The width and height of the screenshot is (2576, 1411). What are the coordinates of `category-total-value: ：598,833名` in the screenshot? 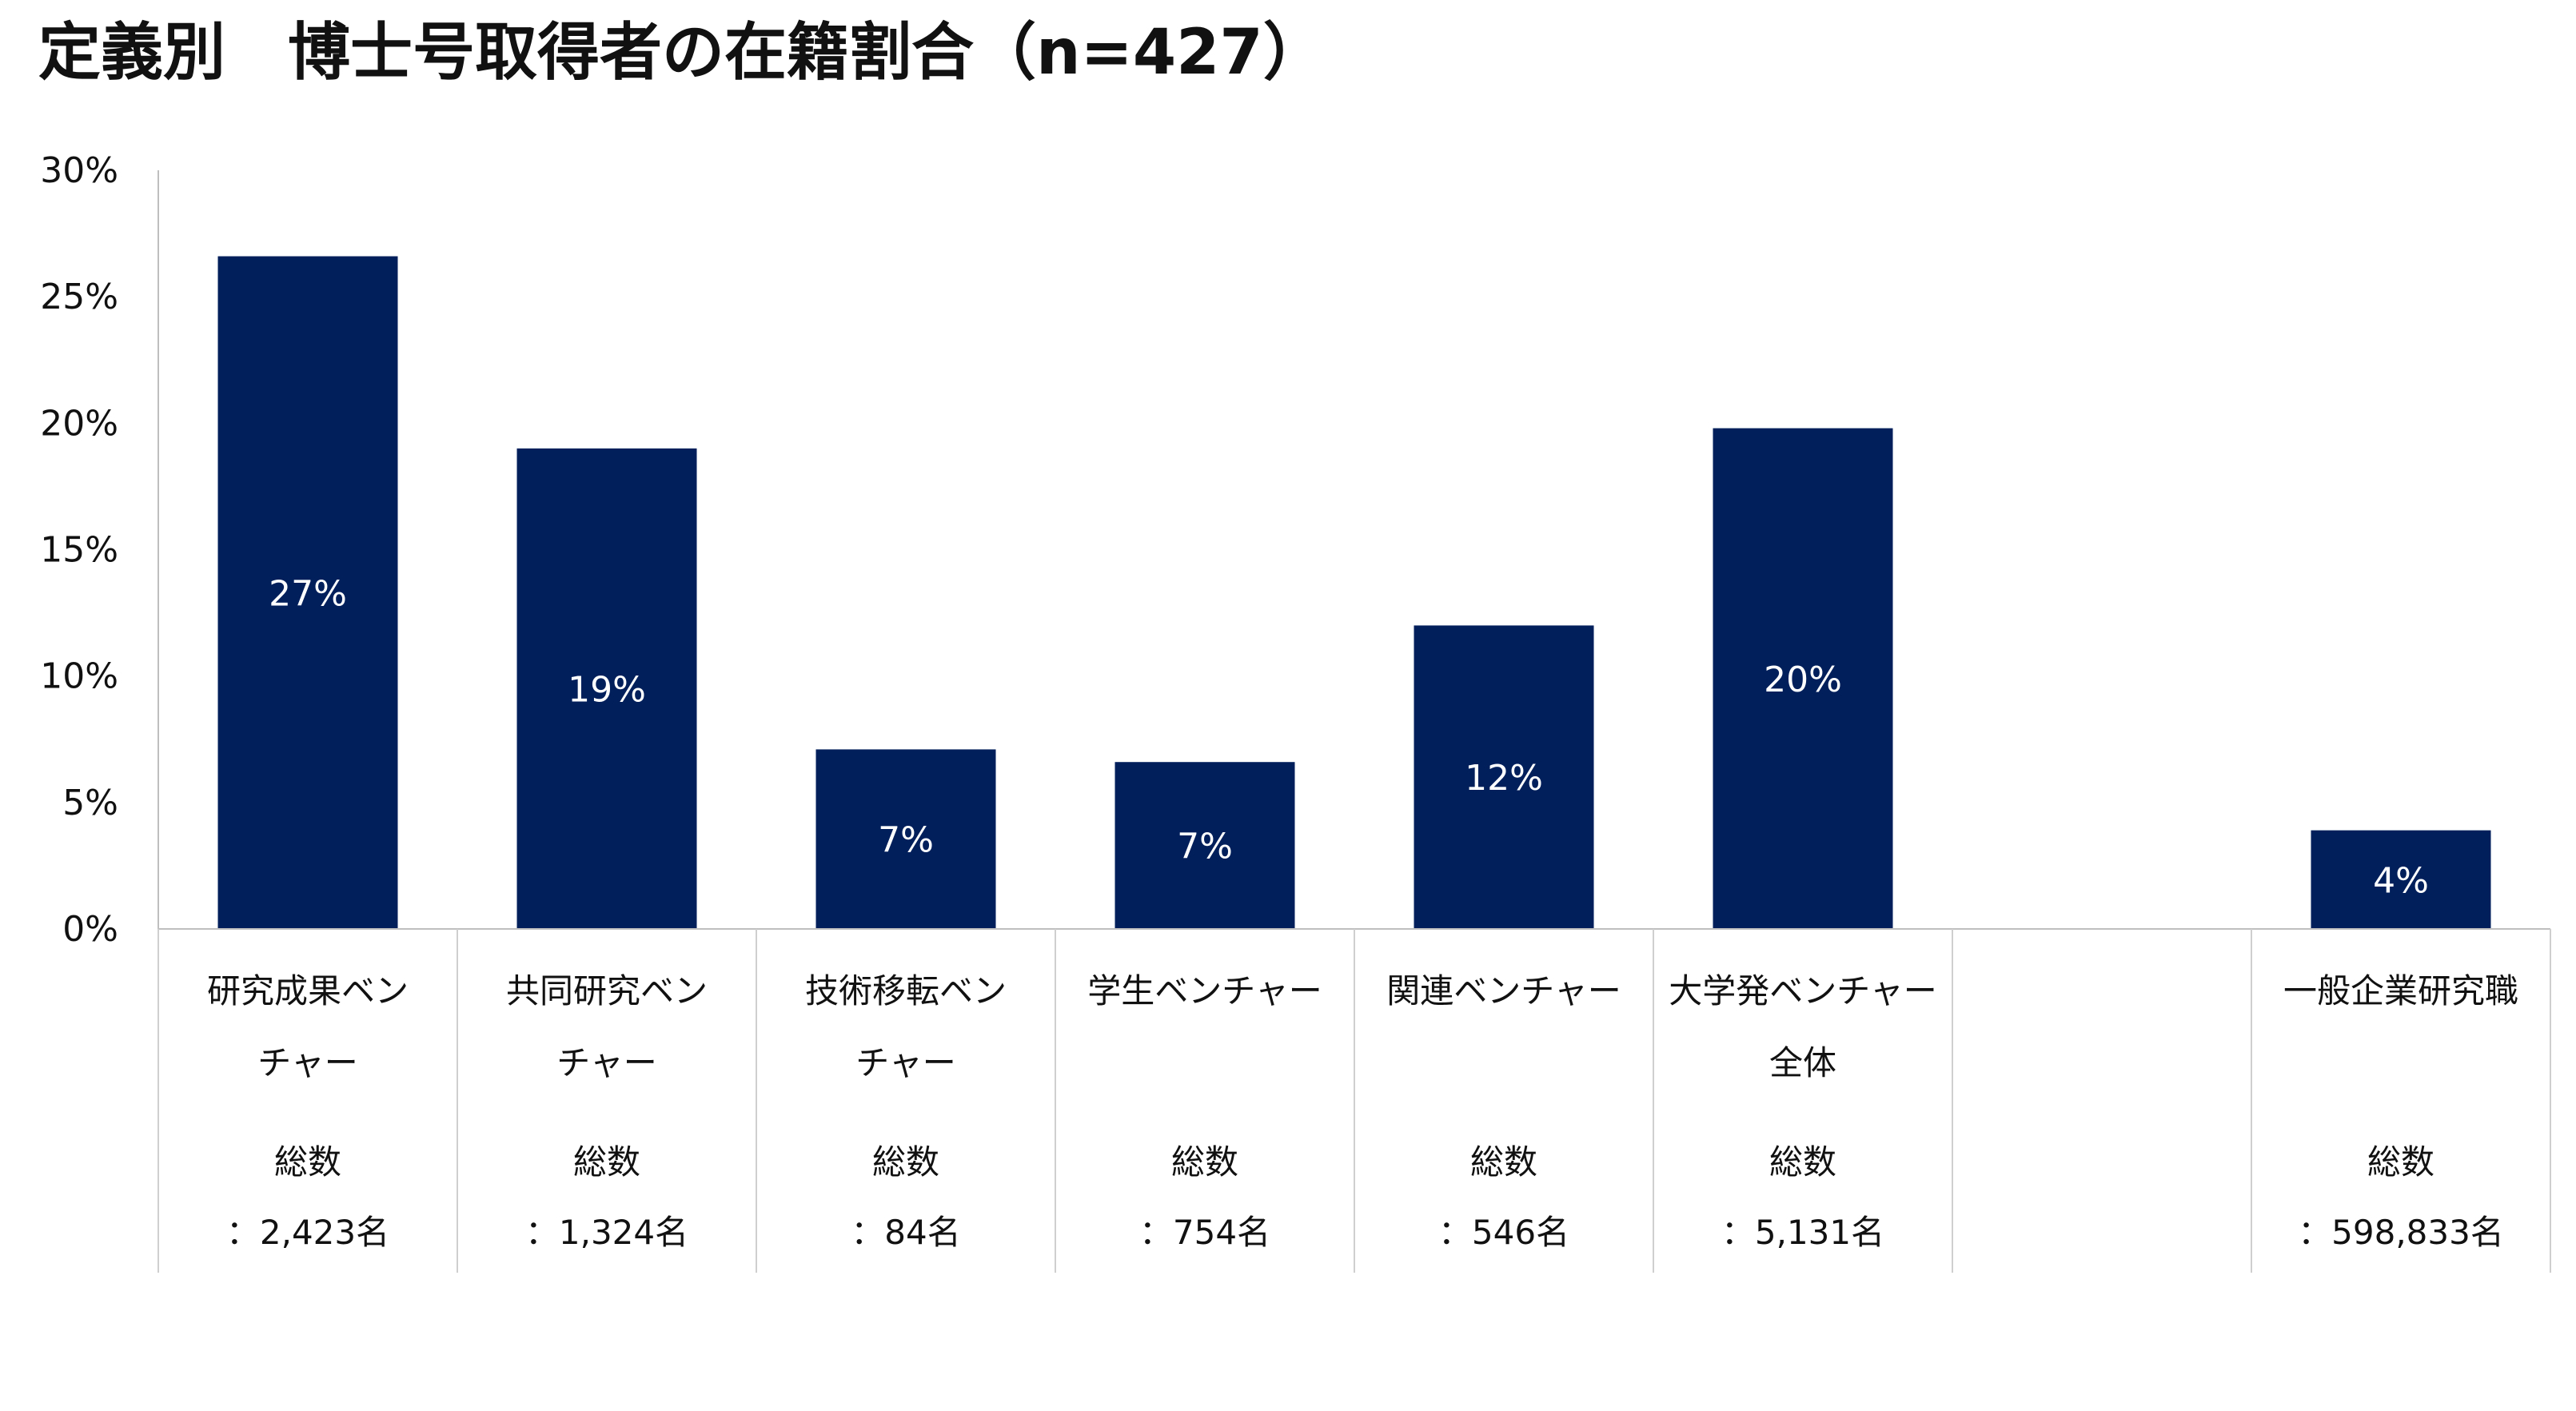 It's located at (2401, 1232).